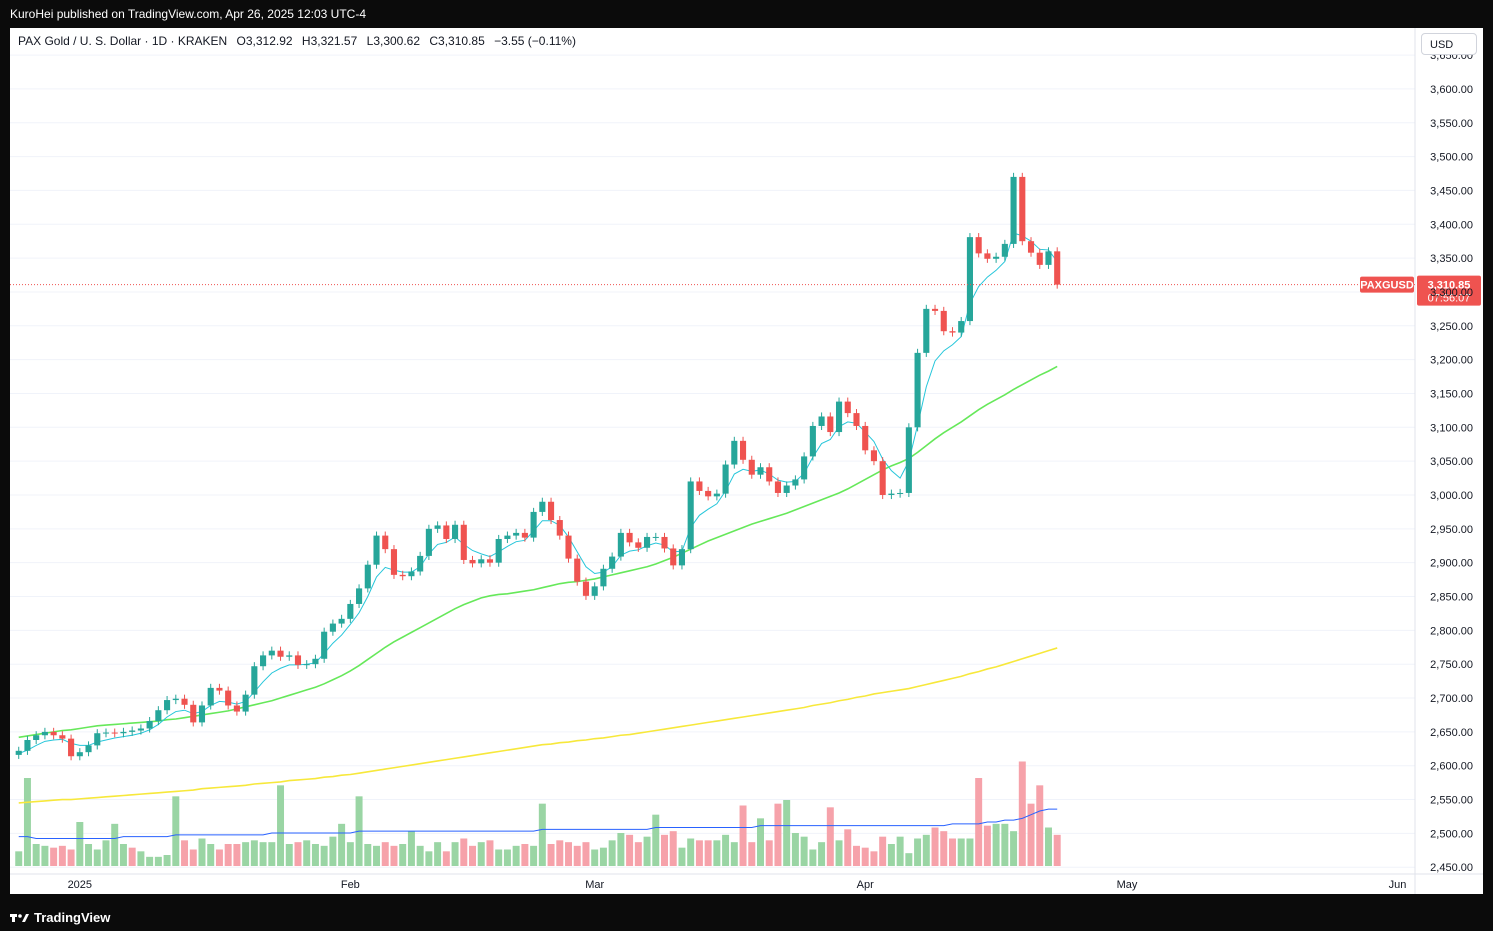 This screenshot has height=931, width=1493. What do you see at coordinates (594, 885) in the screenshot?
I see `x-tick-label: Mar` at bounding box center [594, 885].